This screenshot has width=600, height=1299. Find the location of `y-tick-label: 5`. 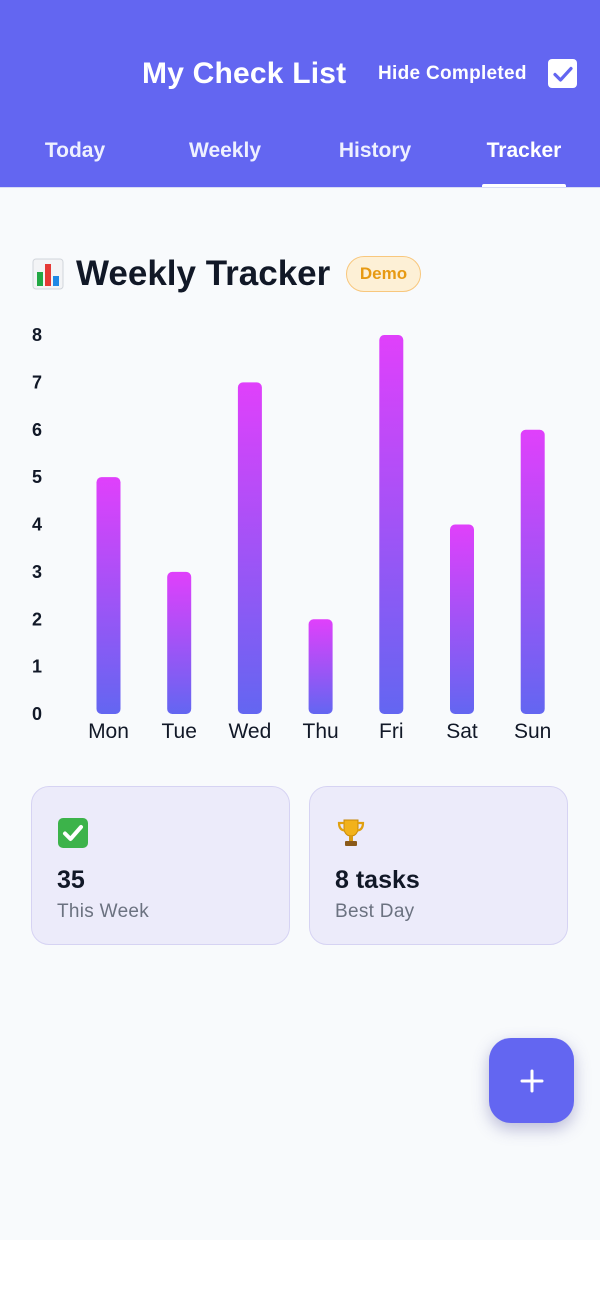

y-tick-label: 5 is located at coordinates (37, 477).